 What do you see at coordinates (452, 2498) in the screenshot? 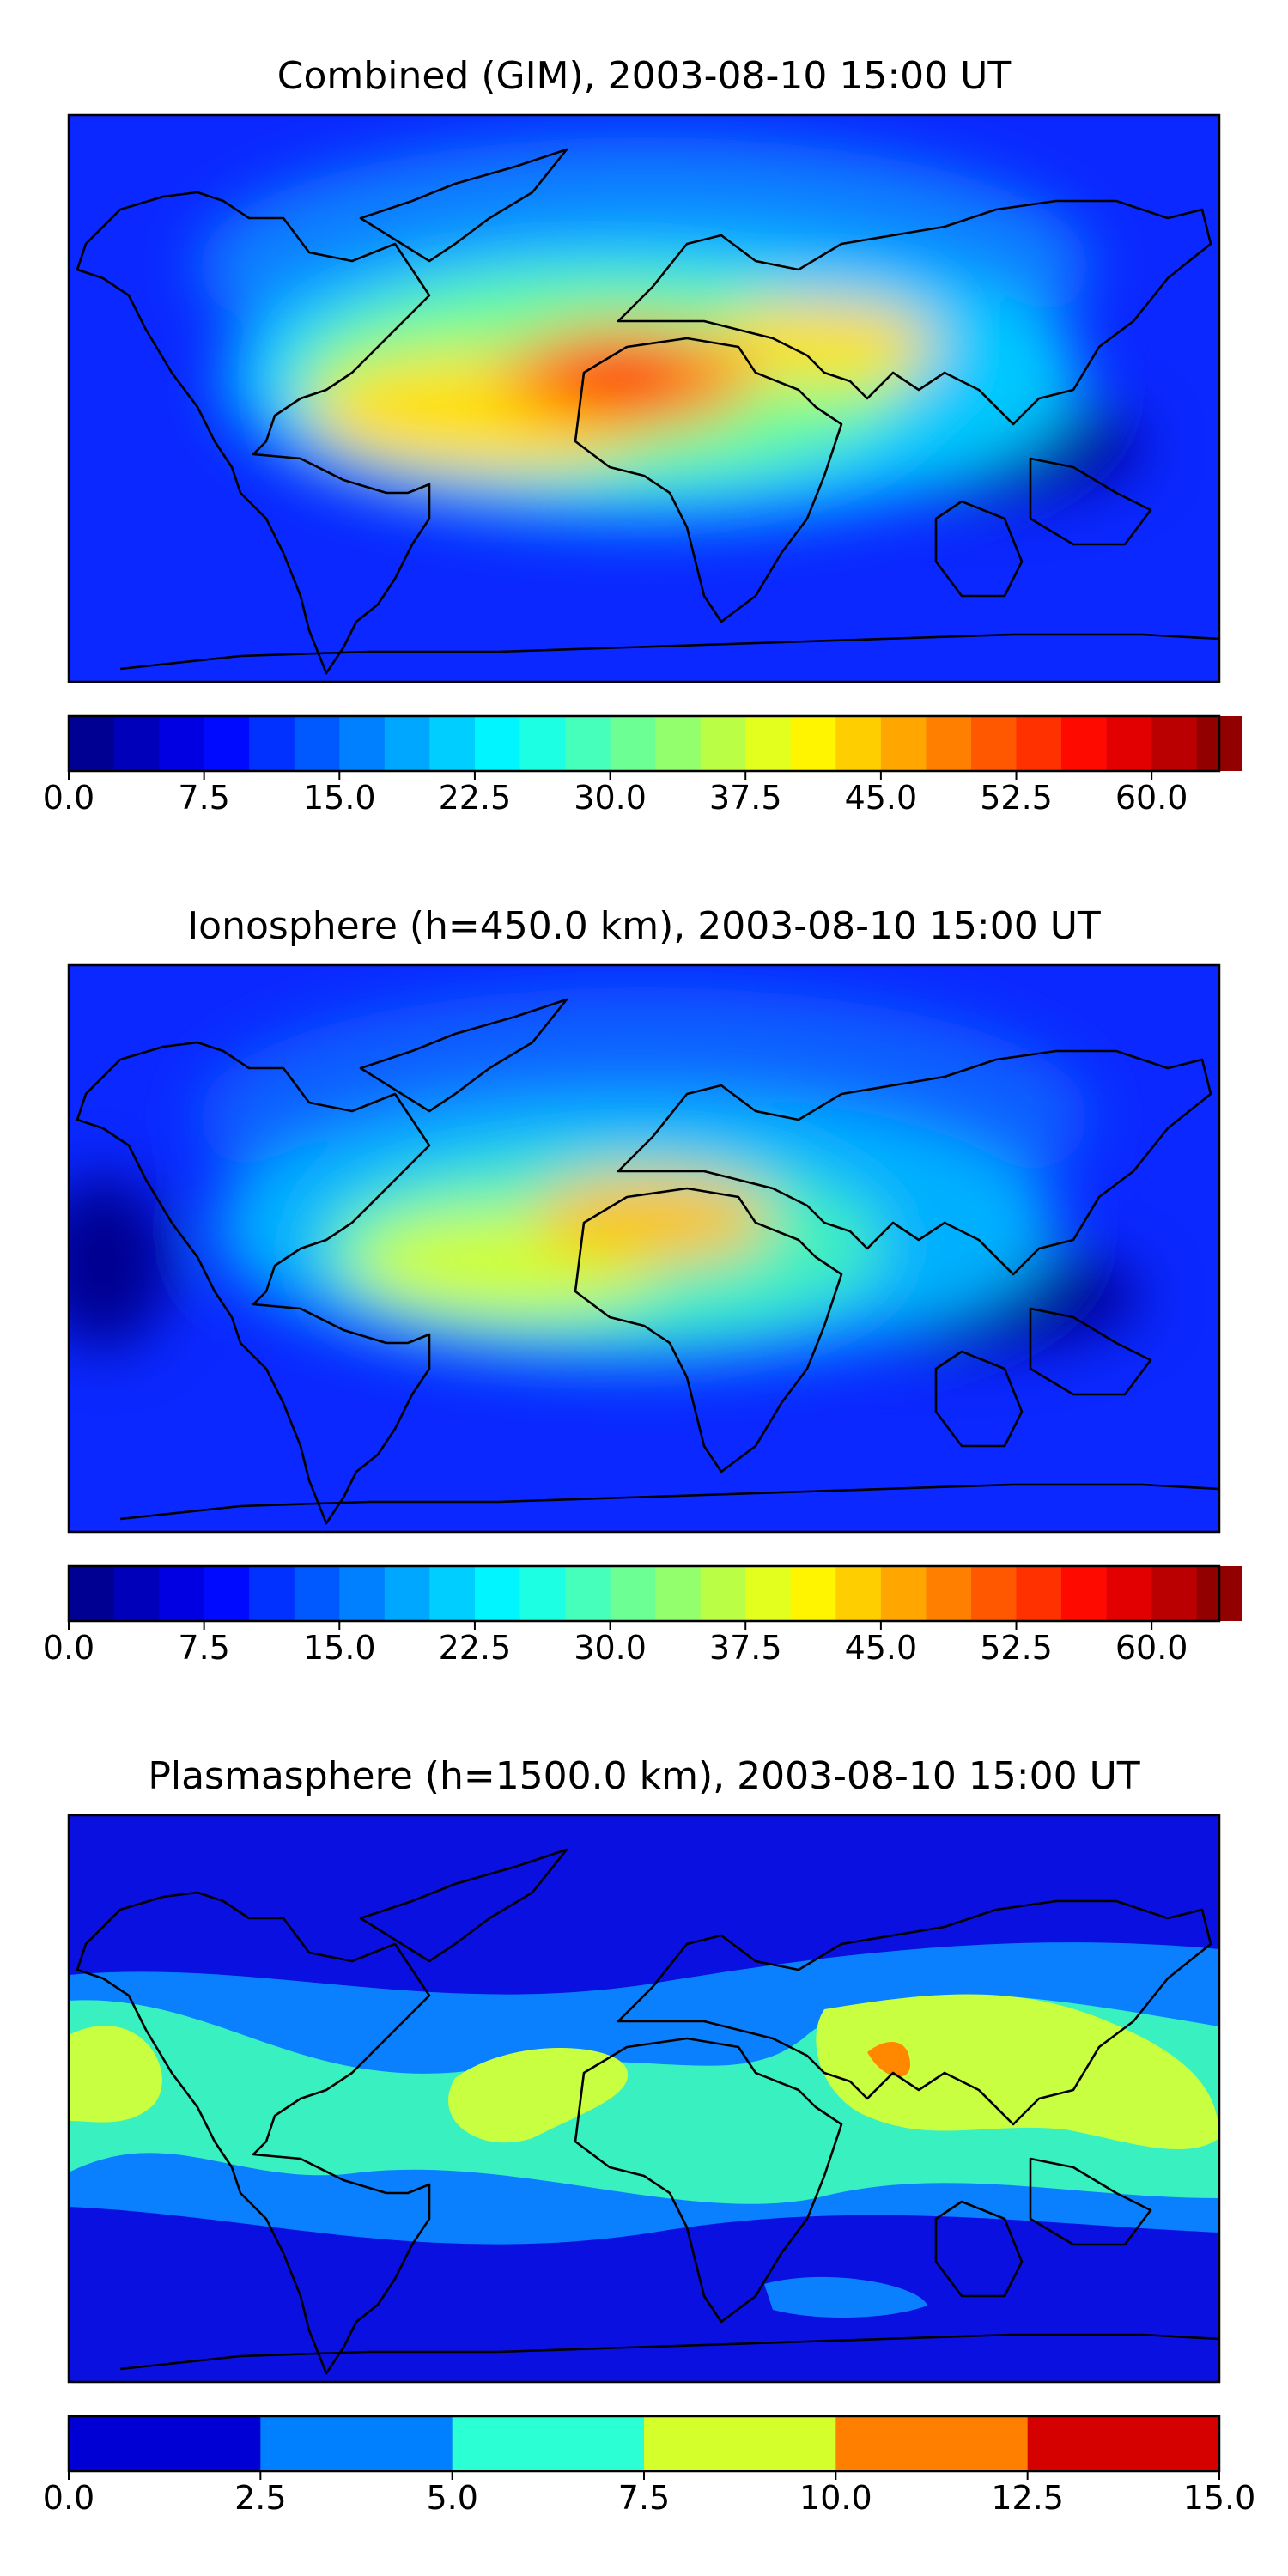
I see `colorbar-tick-label: 5.0` at bounding box center [452, 2498].